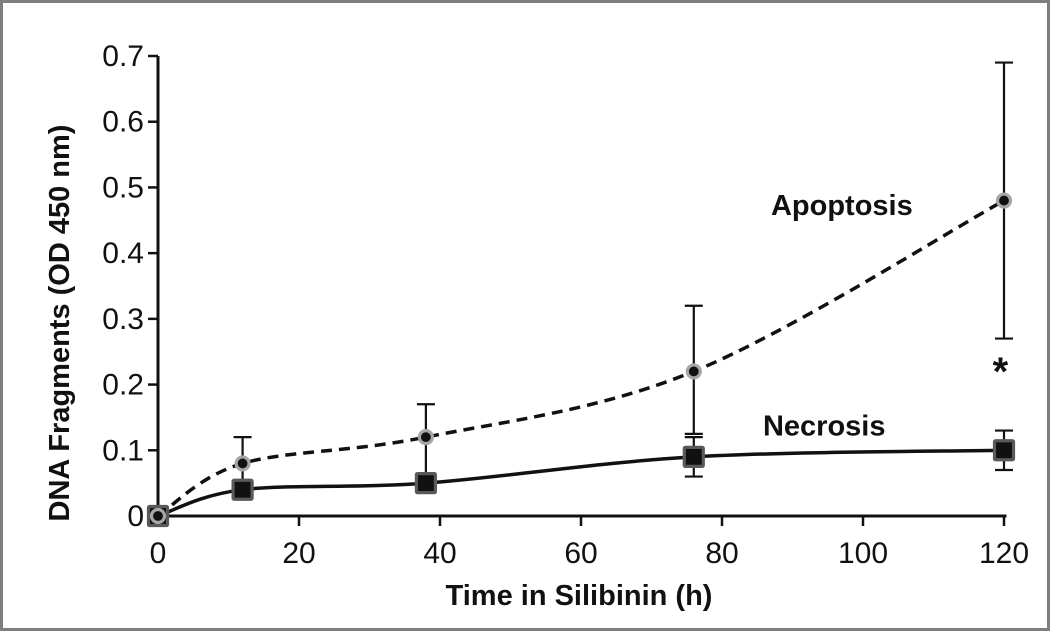 The image size is (1050, 631). Describe the element at coordinates (135, 516) in the screenshot. I see `y-tick-label: 0` at that location.